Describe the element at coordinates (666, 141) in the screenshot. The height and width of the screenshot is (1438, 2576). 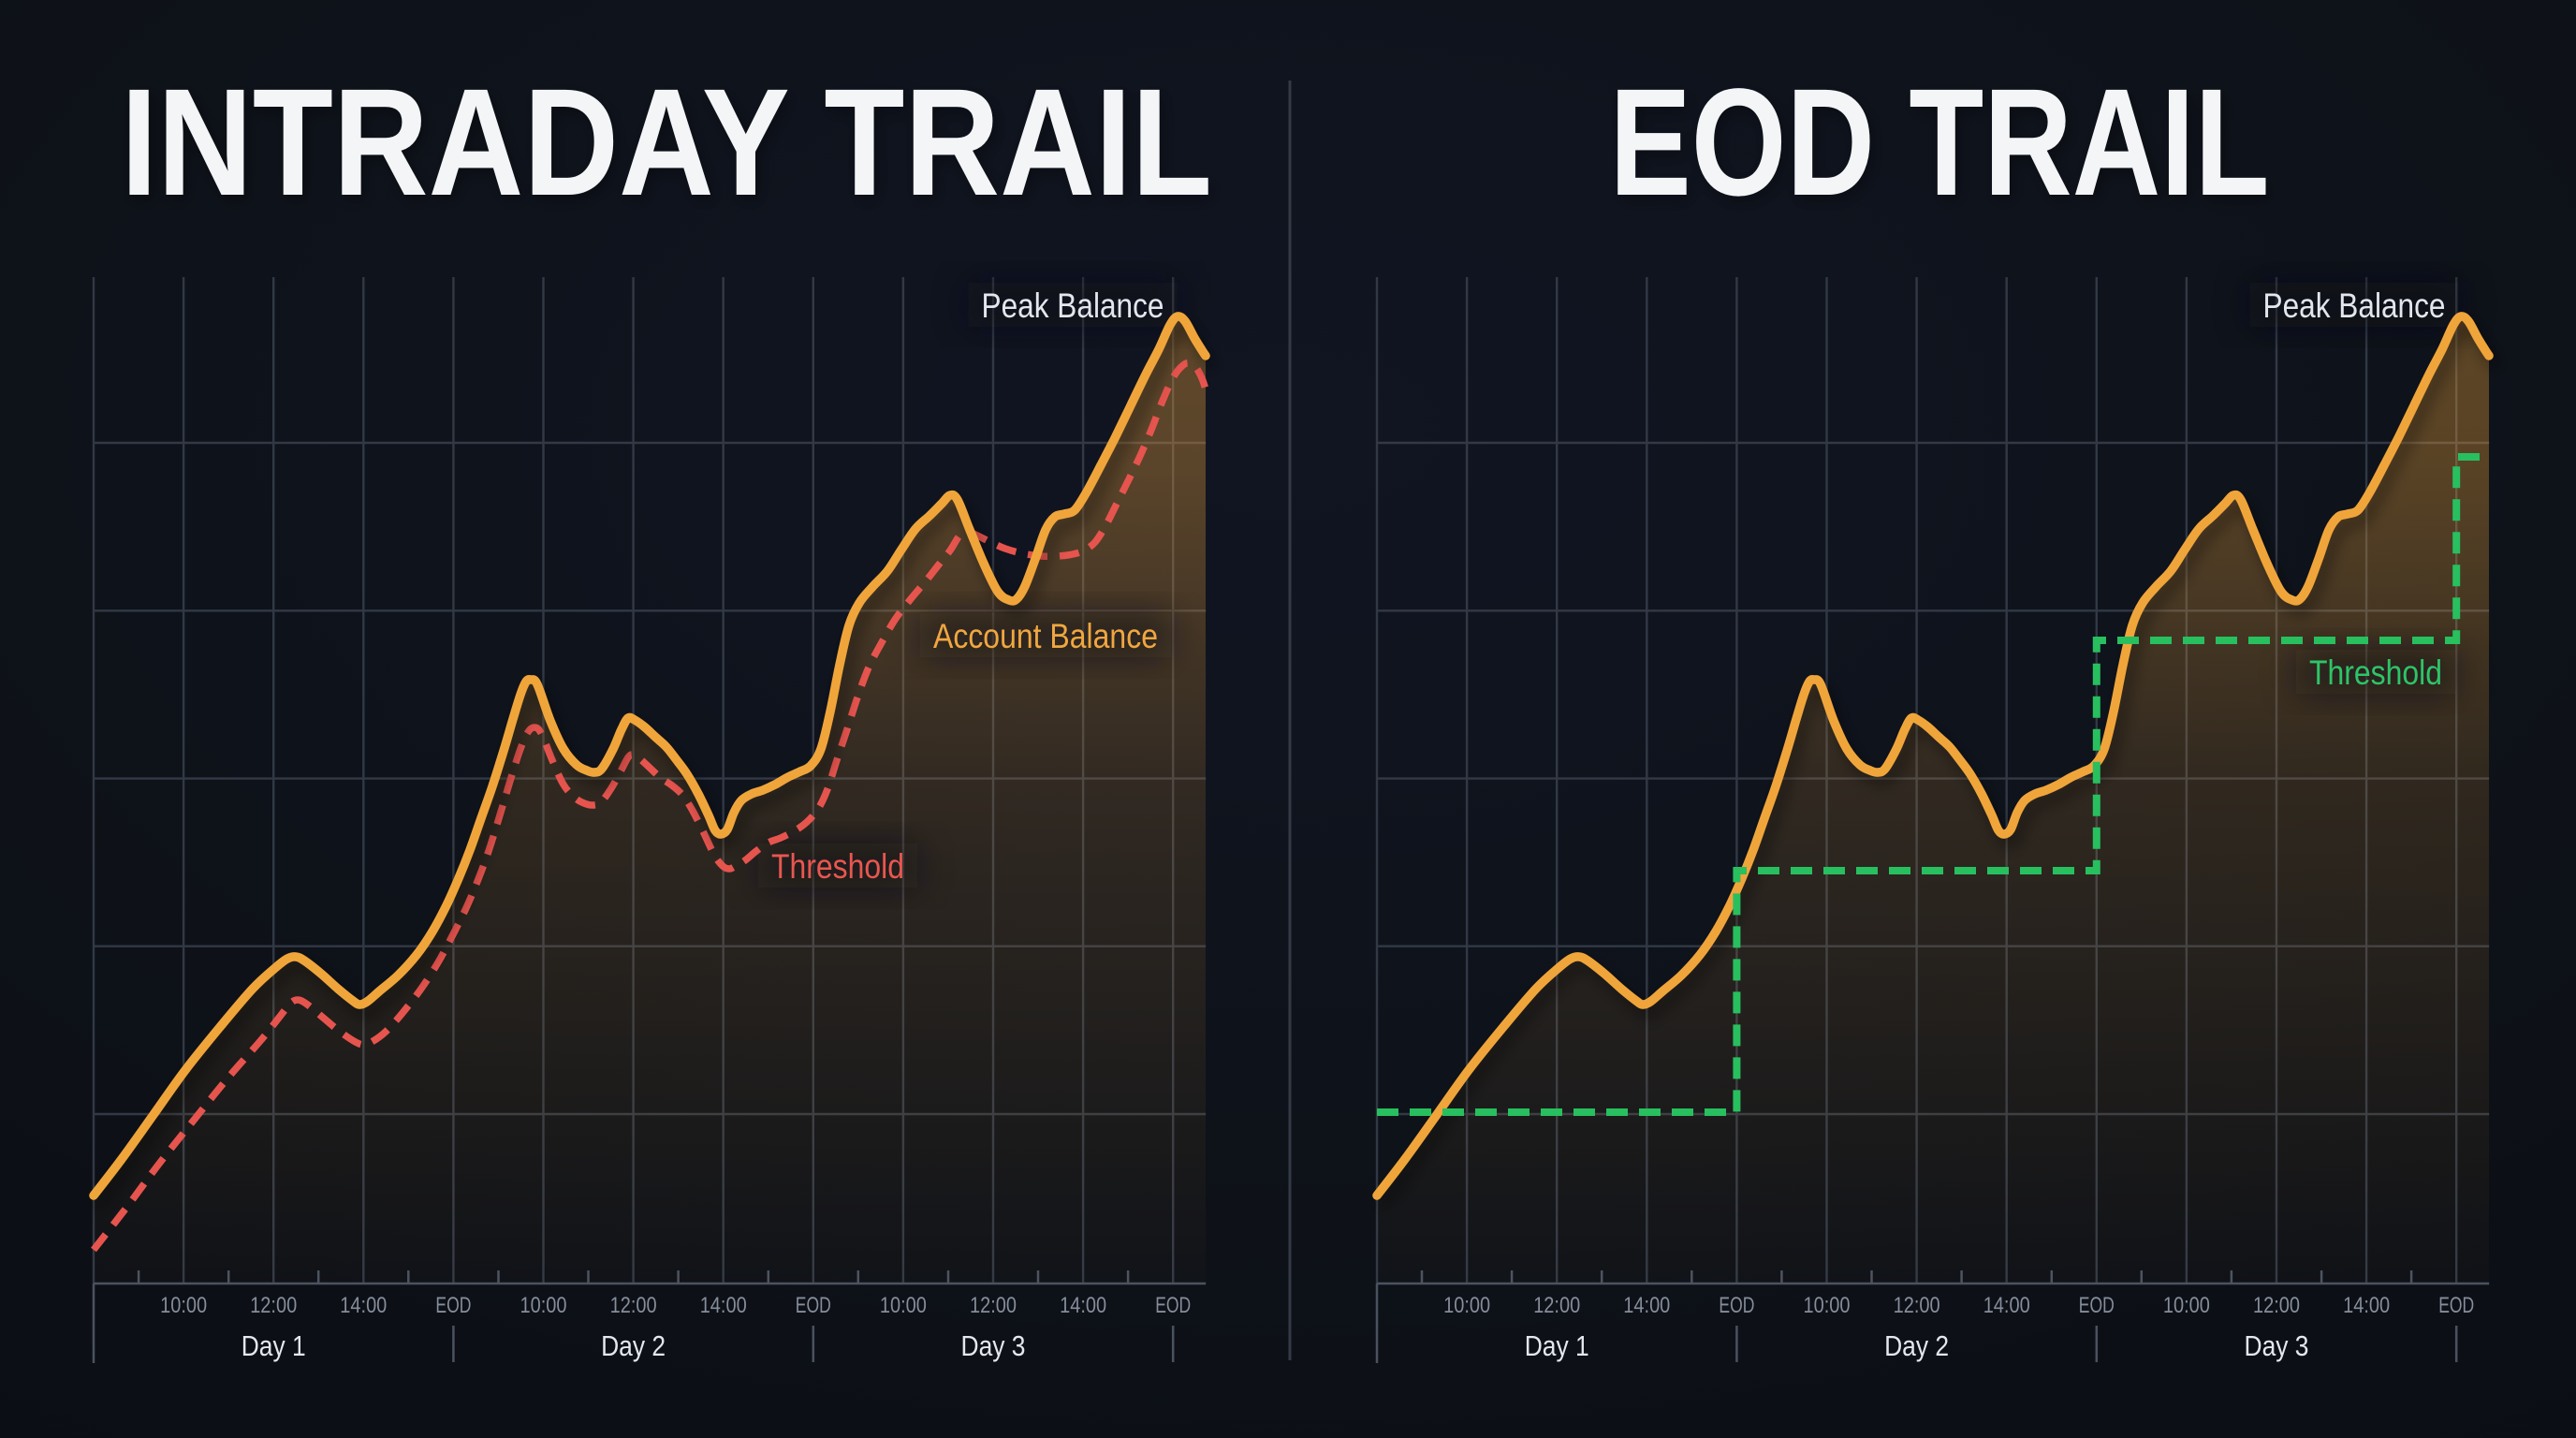
I see `svg-text: INTRADAY TRAIL` at that location.